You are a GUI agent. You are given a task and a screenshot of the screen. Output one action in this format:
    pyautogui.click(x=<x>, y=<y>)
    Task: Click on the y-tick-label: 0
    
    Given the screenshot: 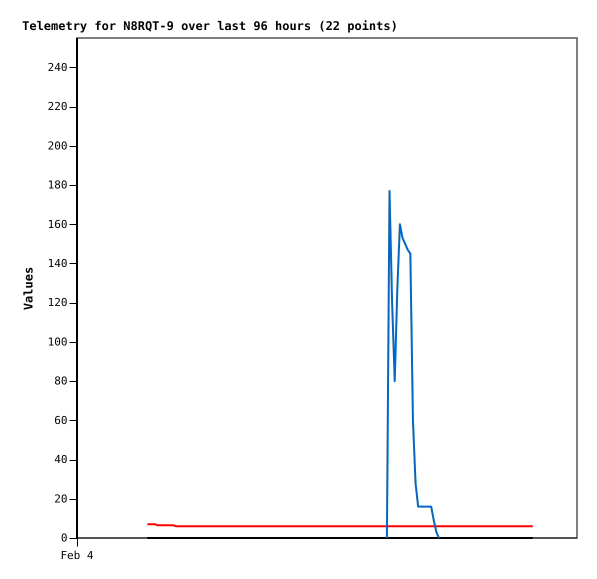 What is the action you would take?
    pyautogui.click(x=64, y=538)
    